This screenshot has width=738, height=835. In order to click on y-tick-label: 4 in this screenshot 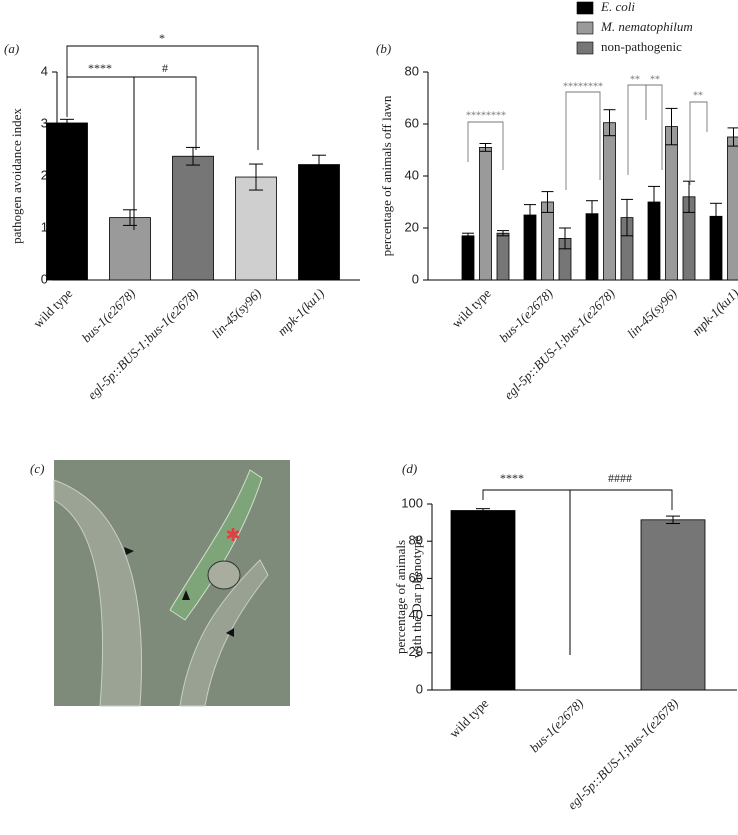, I will do `click(44, 70)`.